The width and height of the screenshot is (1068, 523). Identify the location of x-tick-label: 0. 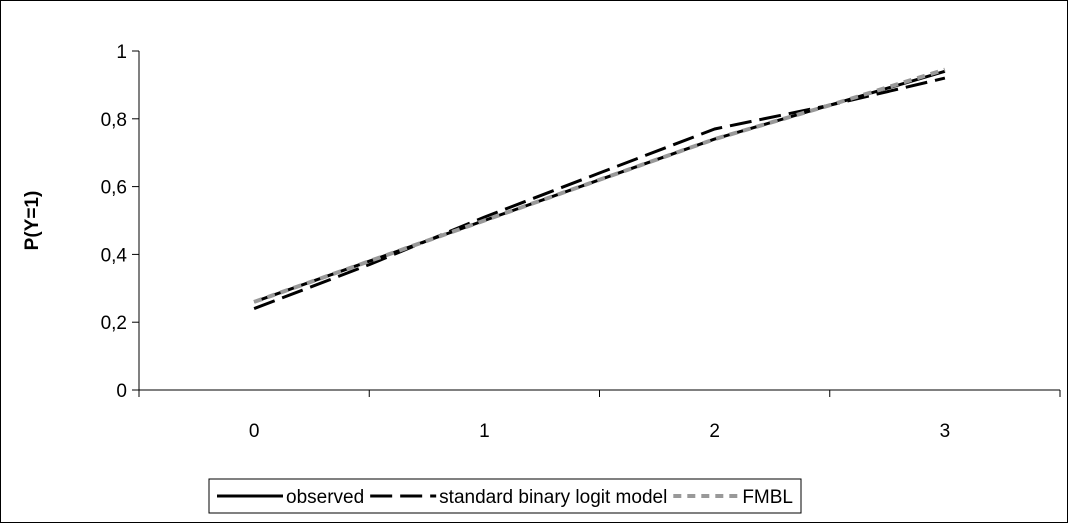
(254, 431).